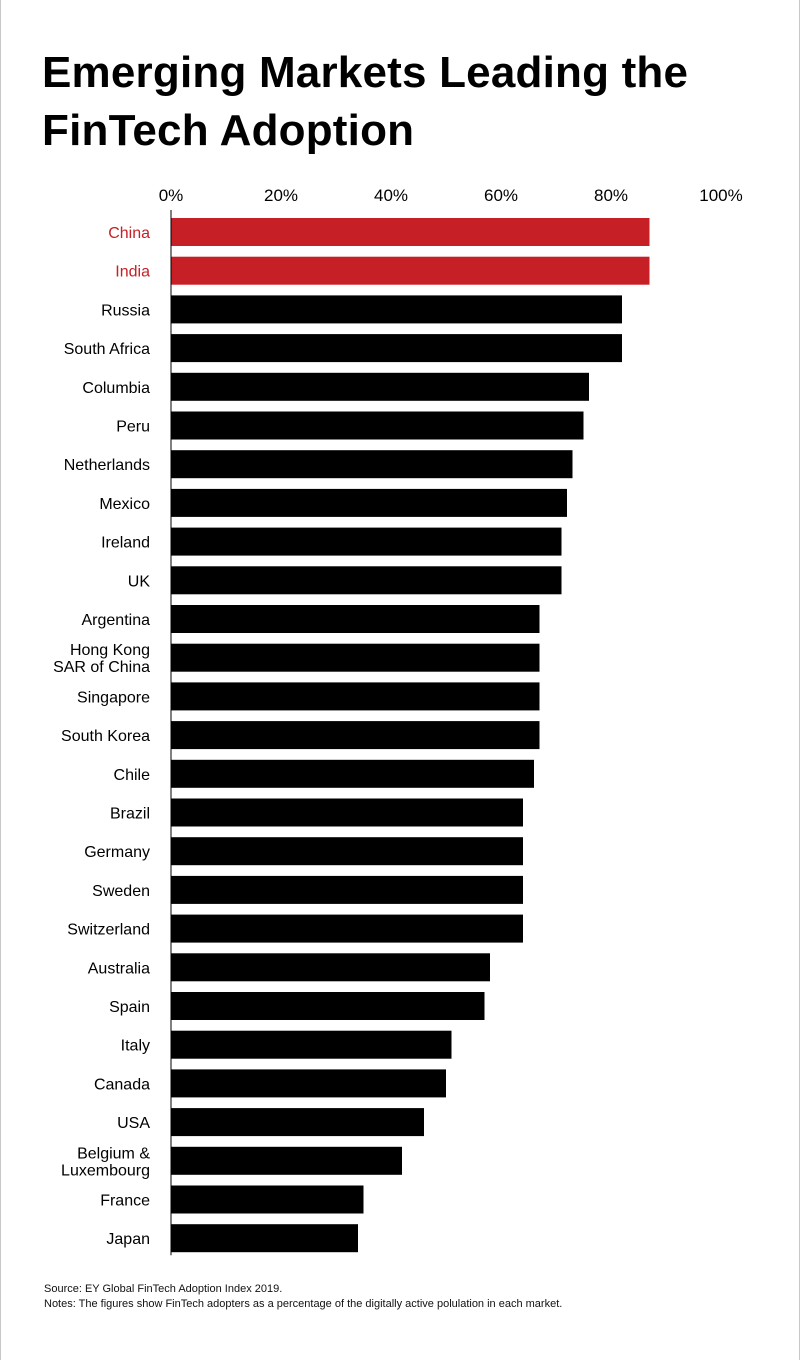 This screenshot has height=1360, width=800. Describe the element at coordinates (139, 581) in the screenshot. I see `category-label: UK` at that location.